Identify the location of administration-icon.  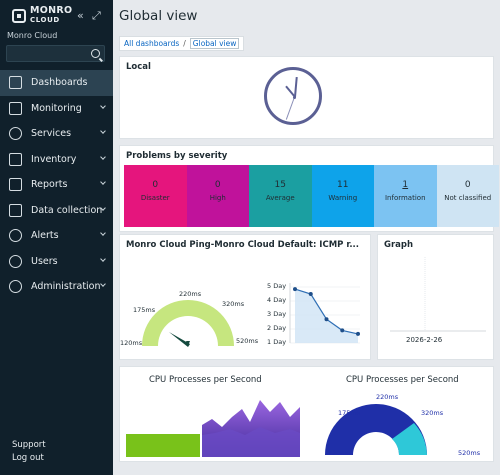
(15, 287).